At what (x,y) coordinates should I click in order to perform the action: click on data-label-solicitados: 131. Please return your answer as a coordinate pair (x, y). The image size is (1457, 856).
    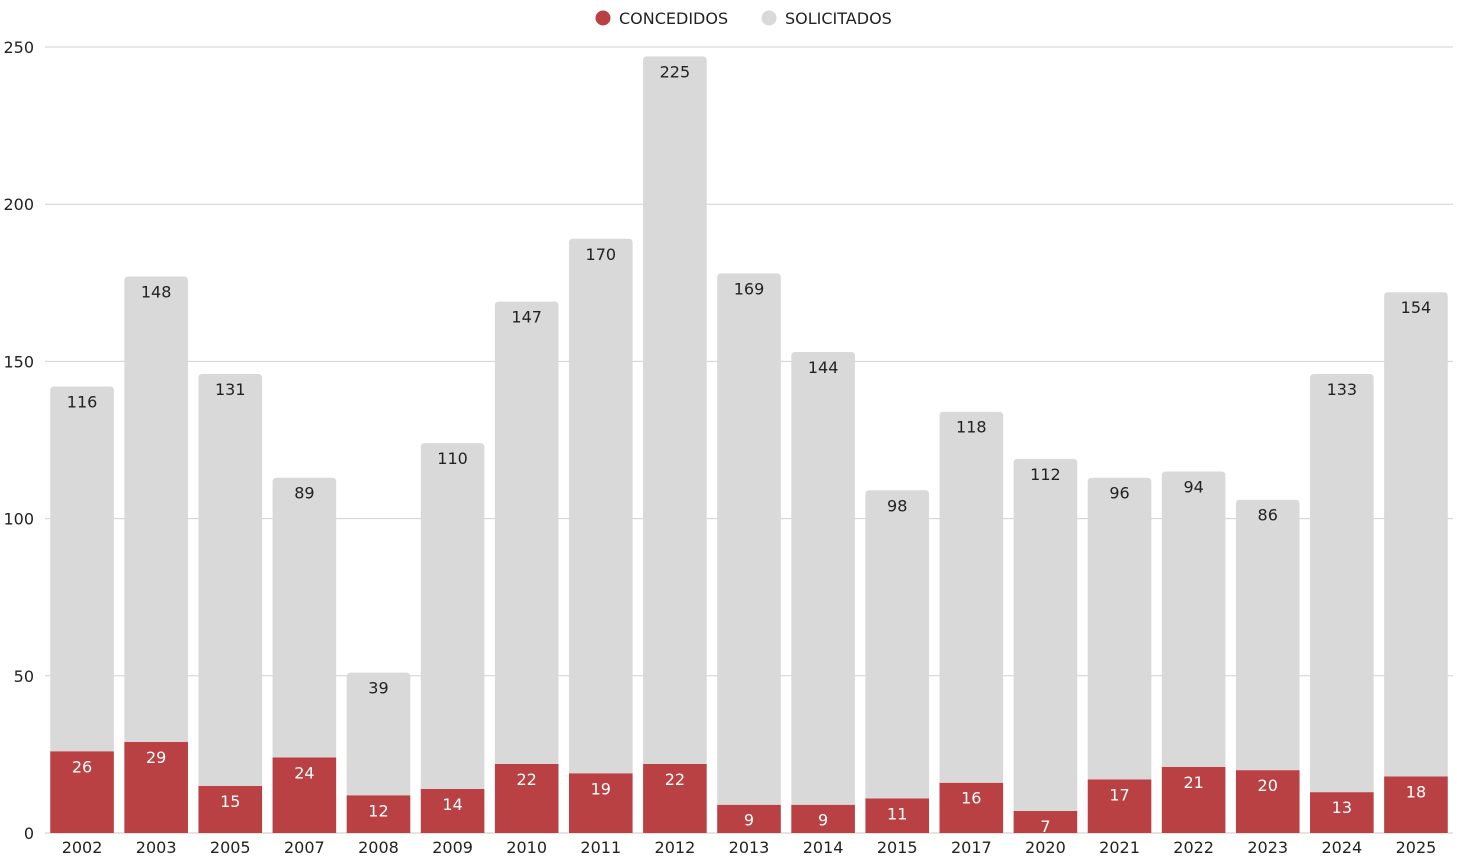
    Looking at the image, I should click on (230, 389).